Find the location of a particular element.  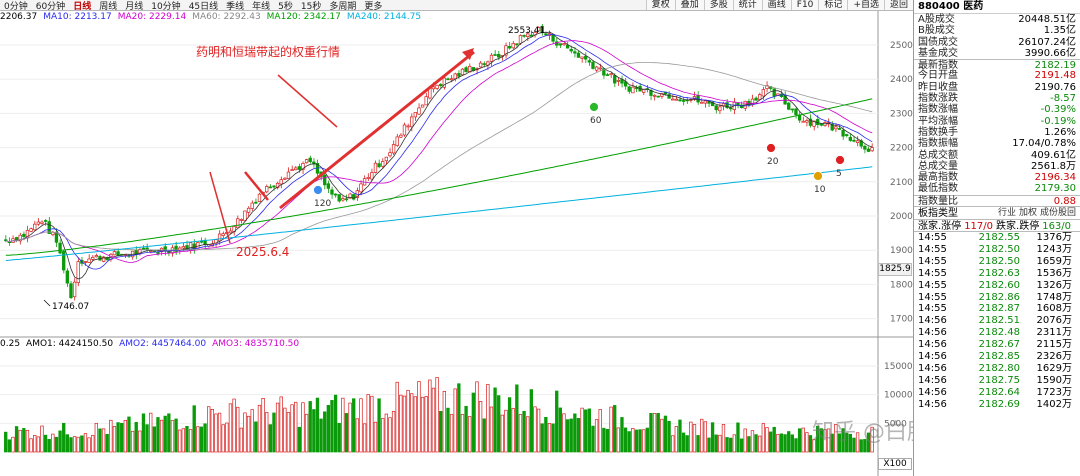

toolbar-button: F10 is located at coordinates (804, 5).